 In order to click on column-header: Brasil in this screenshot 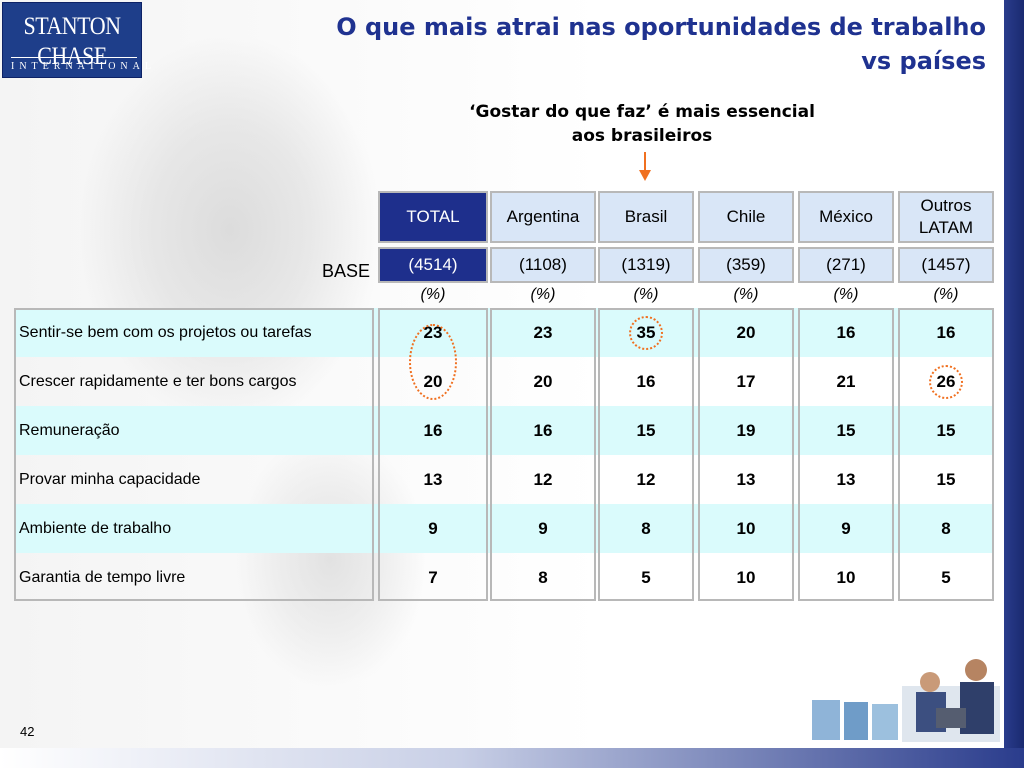, I will do `click(646, 217)`.